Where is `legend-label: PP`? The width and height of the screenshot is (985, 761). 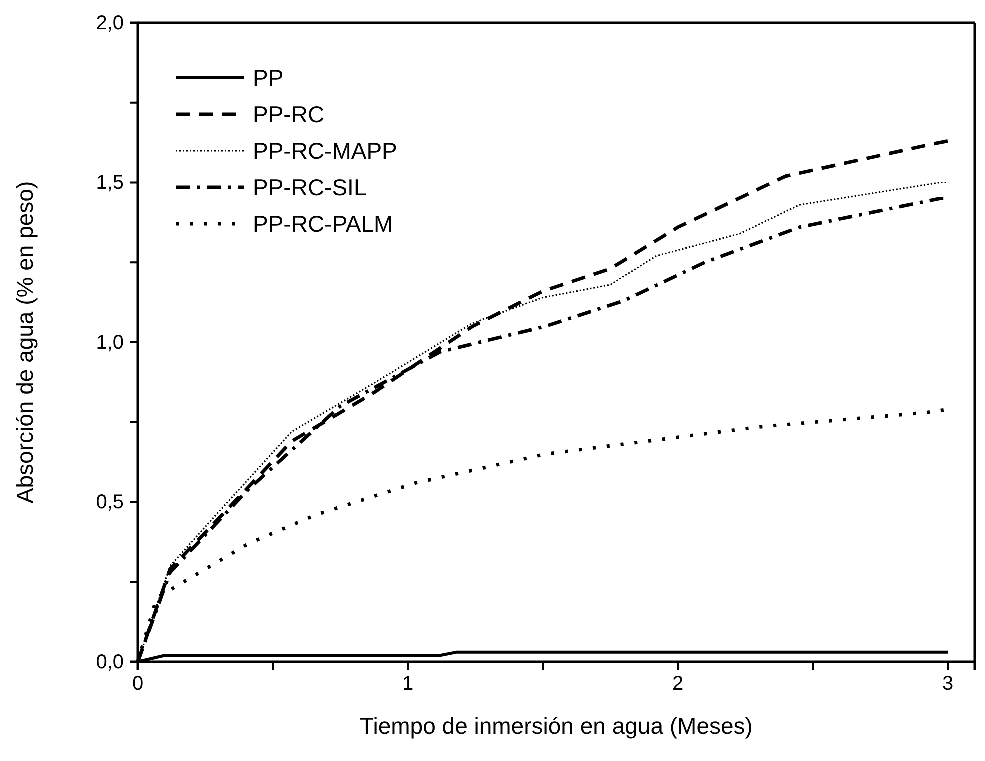 legend-label: PP is located at coordinates (268, 78).